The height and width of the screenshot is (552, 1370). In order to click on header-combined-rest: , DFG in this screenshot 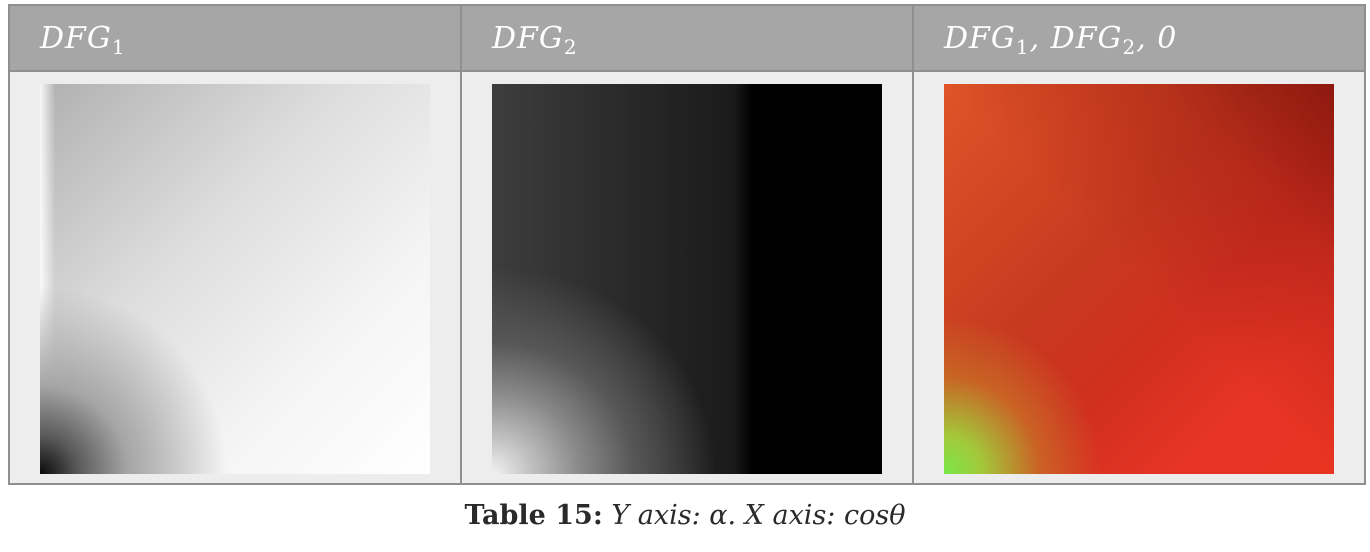, I will do `click(1076, 38)`.